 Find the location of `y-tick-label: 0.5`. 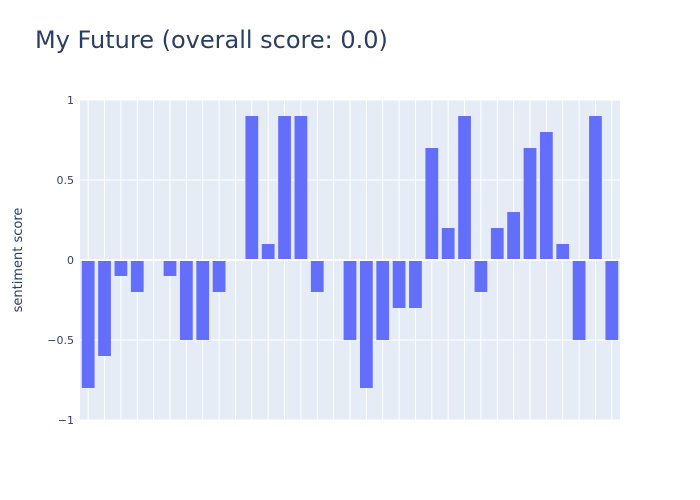

y-tick-label: 0.5 is located at coordinates (66, 180).